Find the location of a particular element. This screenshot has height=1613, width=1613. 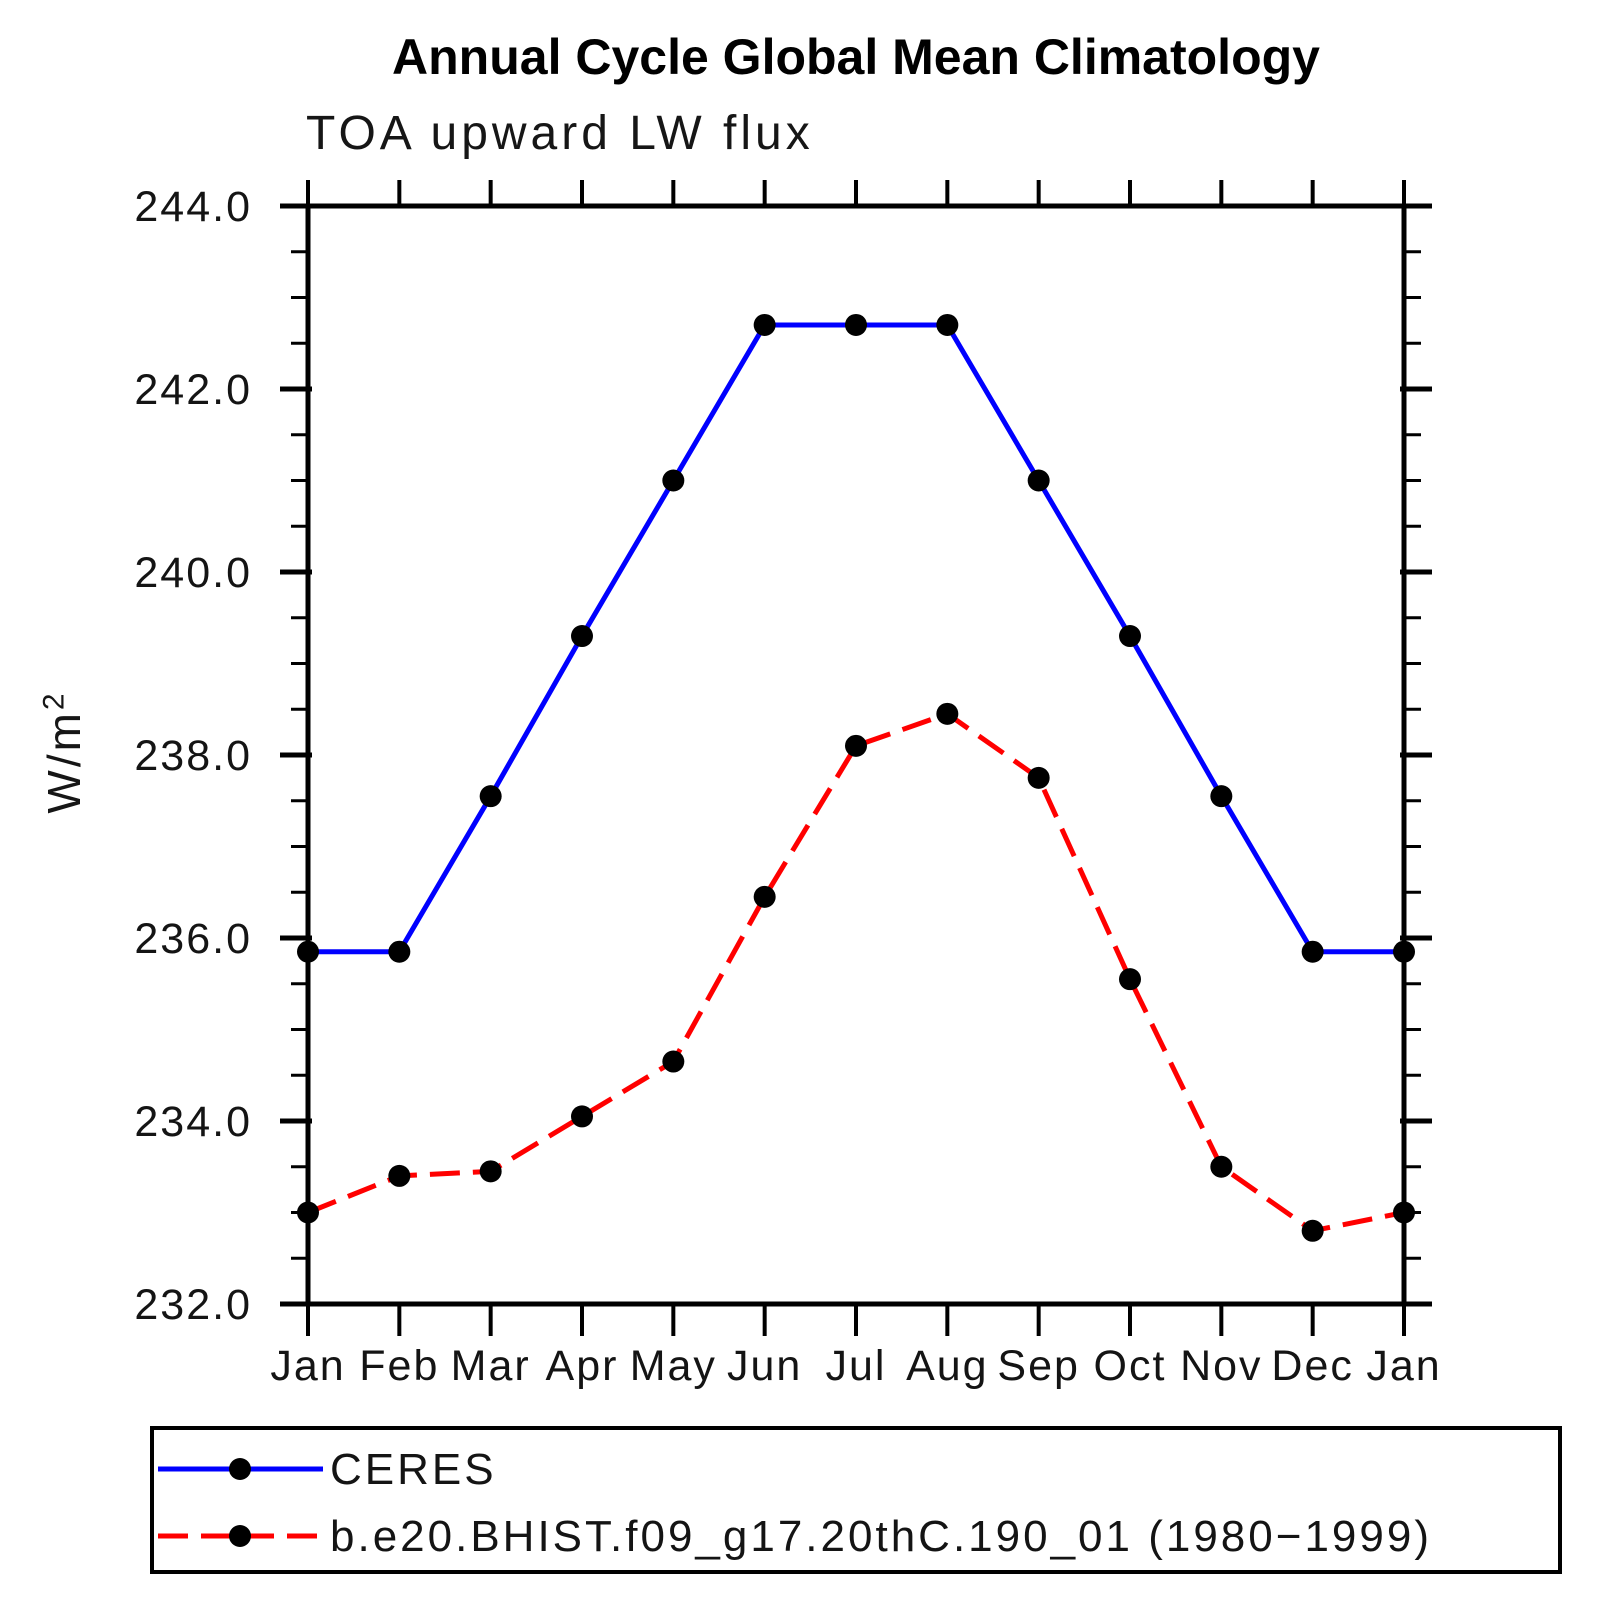

y-axis-tick-labels: 232.0 234.0 236.0 238.0 240.0 242.0 244.0 is located at coordinates (193, 756).